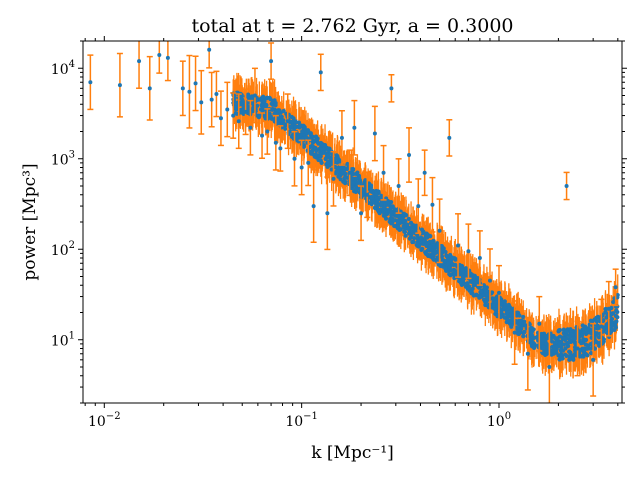  What do you see at coordinates (63, 340) in the screenshot?
I see `tick-label: 10¹` at bounding box center [63, 340].